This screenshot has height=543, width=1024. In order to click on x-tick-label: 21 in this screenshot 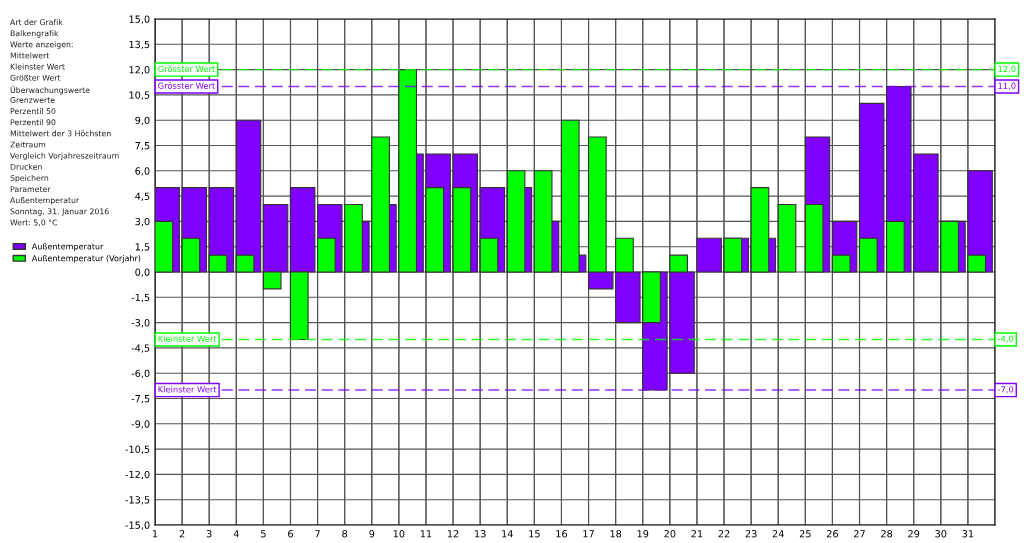, I will do `click(697, 534)`.